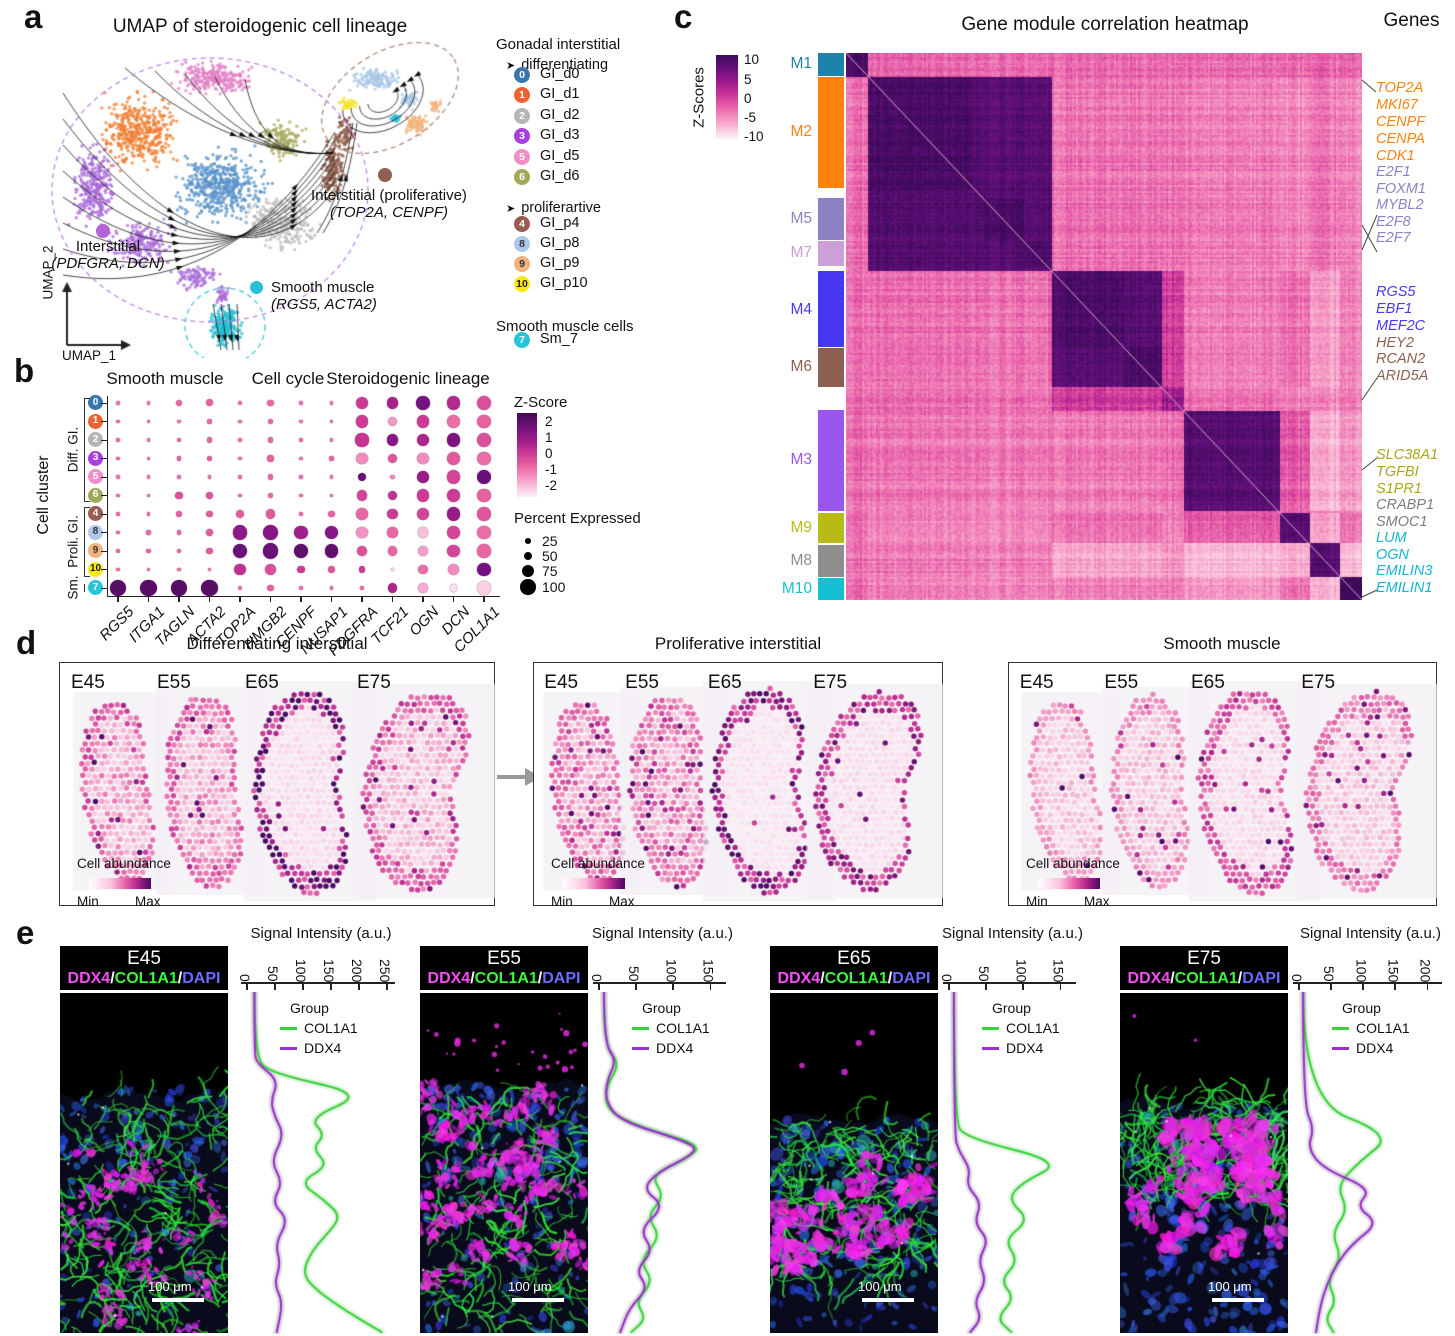  I want to click on legend-sub-differentiating: ➤ differentiating, so click(557, 65).